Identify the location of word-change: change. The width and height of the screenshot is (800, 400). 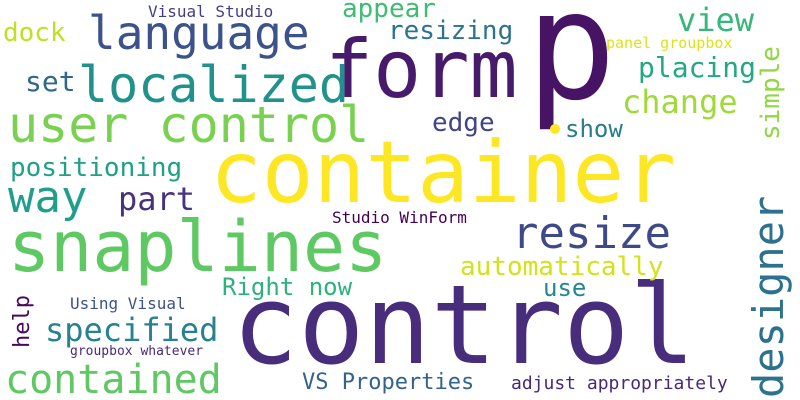
(680, 102).